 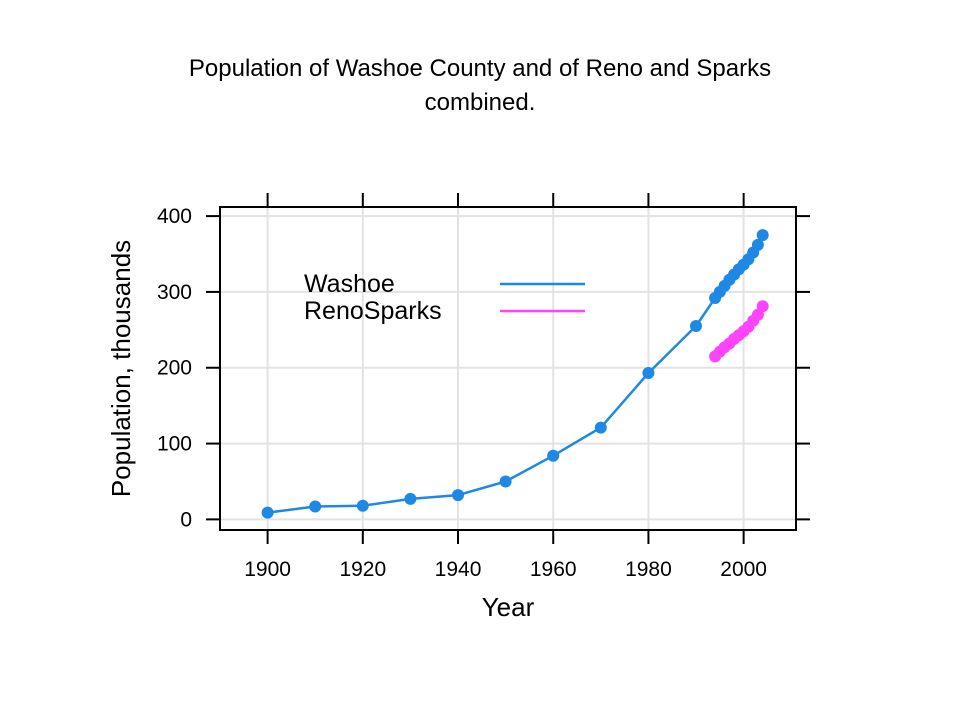 I want to click on data-point-washoe-1980, so click(x=648, y=373).